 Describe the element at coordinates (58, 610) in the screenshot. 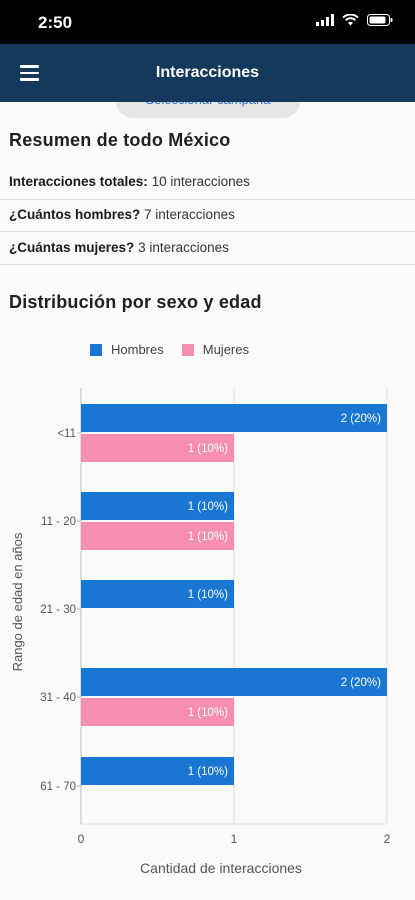

I see `y-tick-label: 21 - 30` at that location.